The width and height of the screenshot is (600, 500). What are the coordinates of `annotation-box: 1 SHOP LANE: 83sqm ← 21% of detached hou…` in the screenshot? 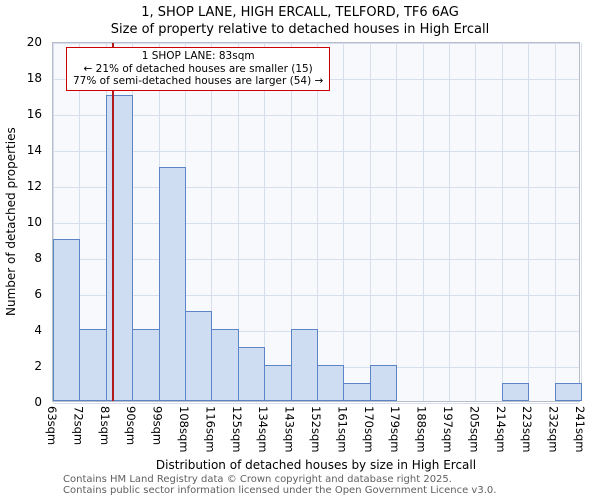 It's located at (198, 69).